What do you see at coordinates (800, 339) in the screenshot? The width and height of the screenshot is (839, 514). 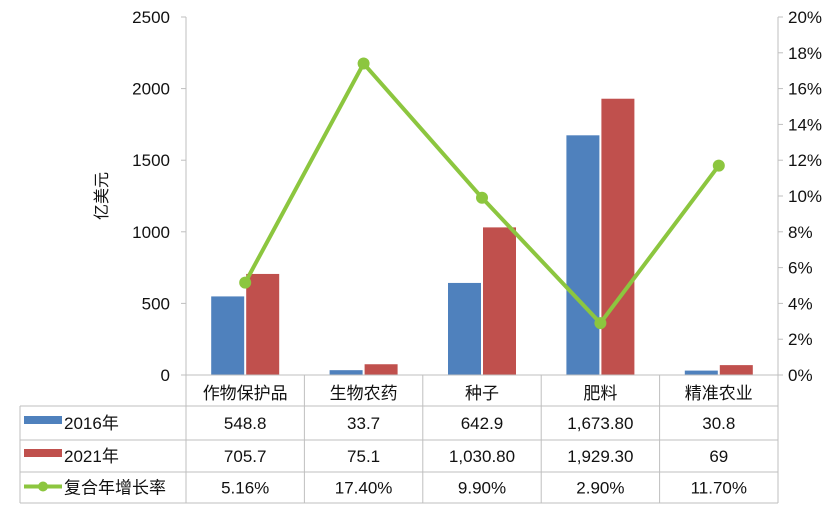 I see `right-tick-label: 2%` at bounding box center [800, 339].